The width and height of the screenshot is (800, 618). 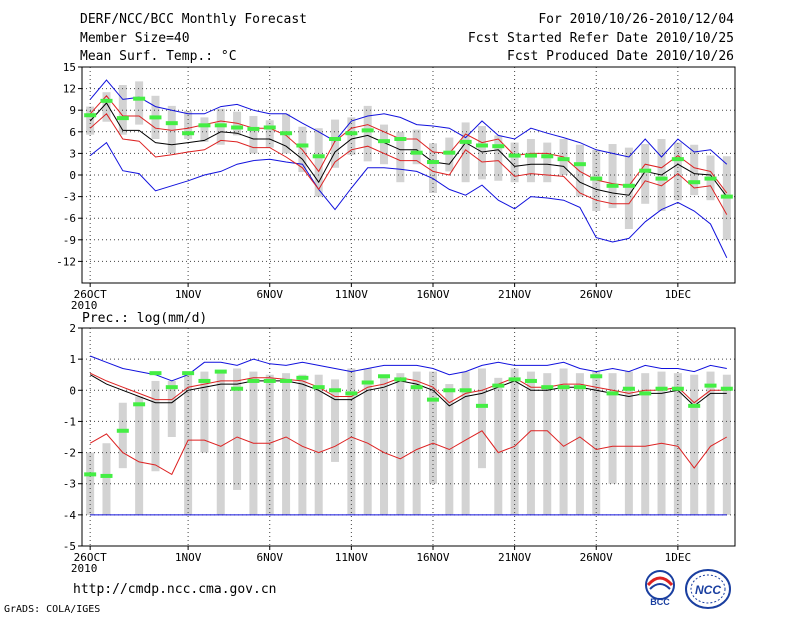 I want to click on source-url: http://cmdp.ncc.cma.gov.cn, so click(x=175, y=589).